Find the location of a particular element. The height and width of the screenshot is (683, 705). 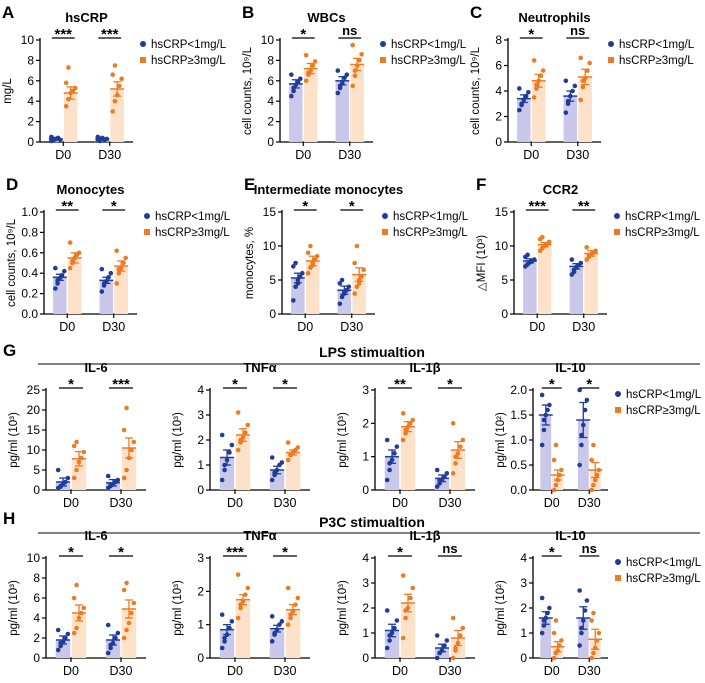

panel-a-x-tick-label: D0 is located at coordinates (63, 155).